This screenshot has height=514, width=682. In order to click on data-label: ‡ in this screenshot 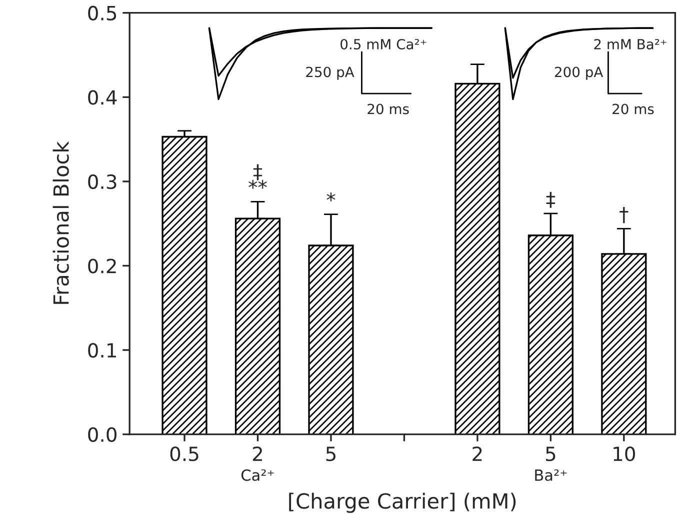, I will do `click(550, 200)`.